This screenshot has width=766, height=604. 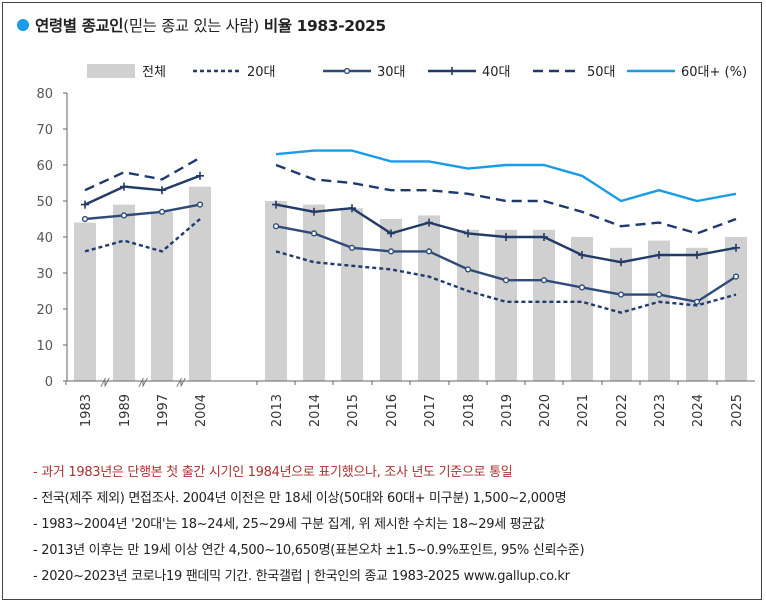 What do you see at coordinates (496, 72) in the screenshot?
I see `legend-label-40대: 40대` at bounding box center [496, 72].